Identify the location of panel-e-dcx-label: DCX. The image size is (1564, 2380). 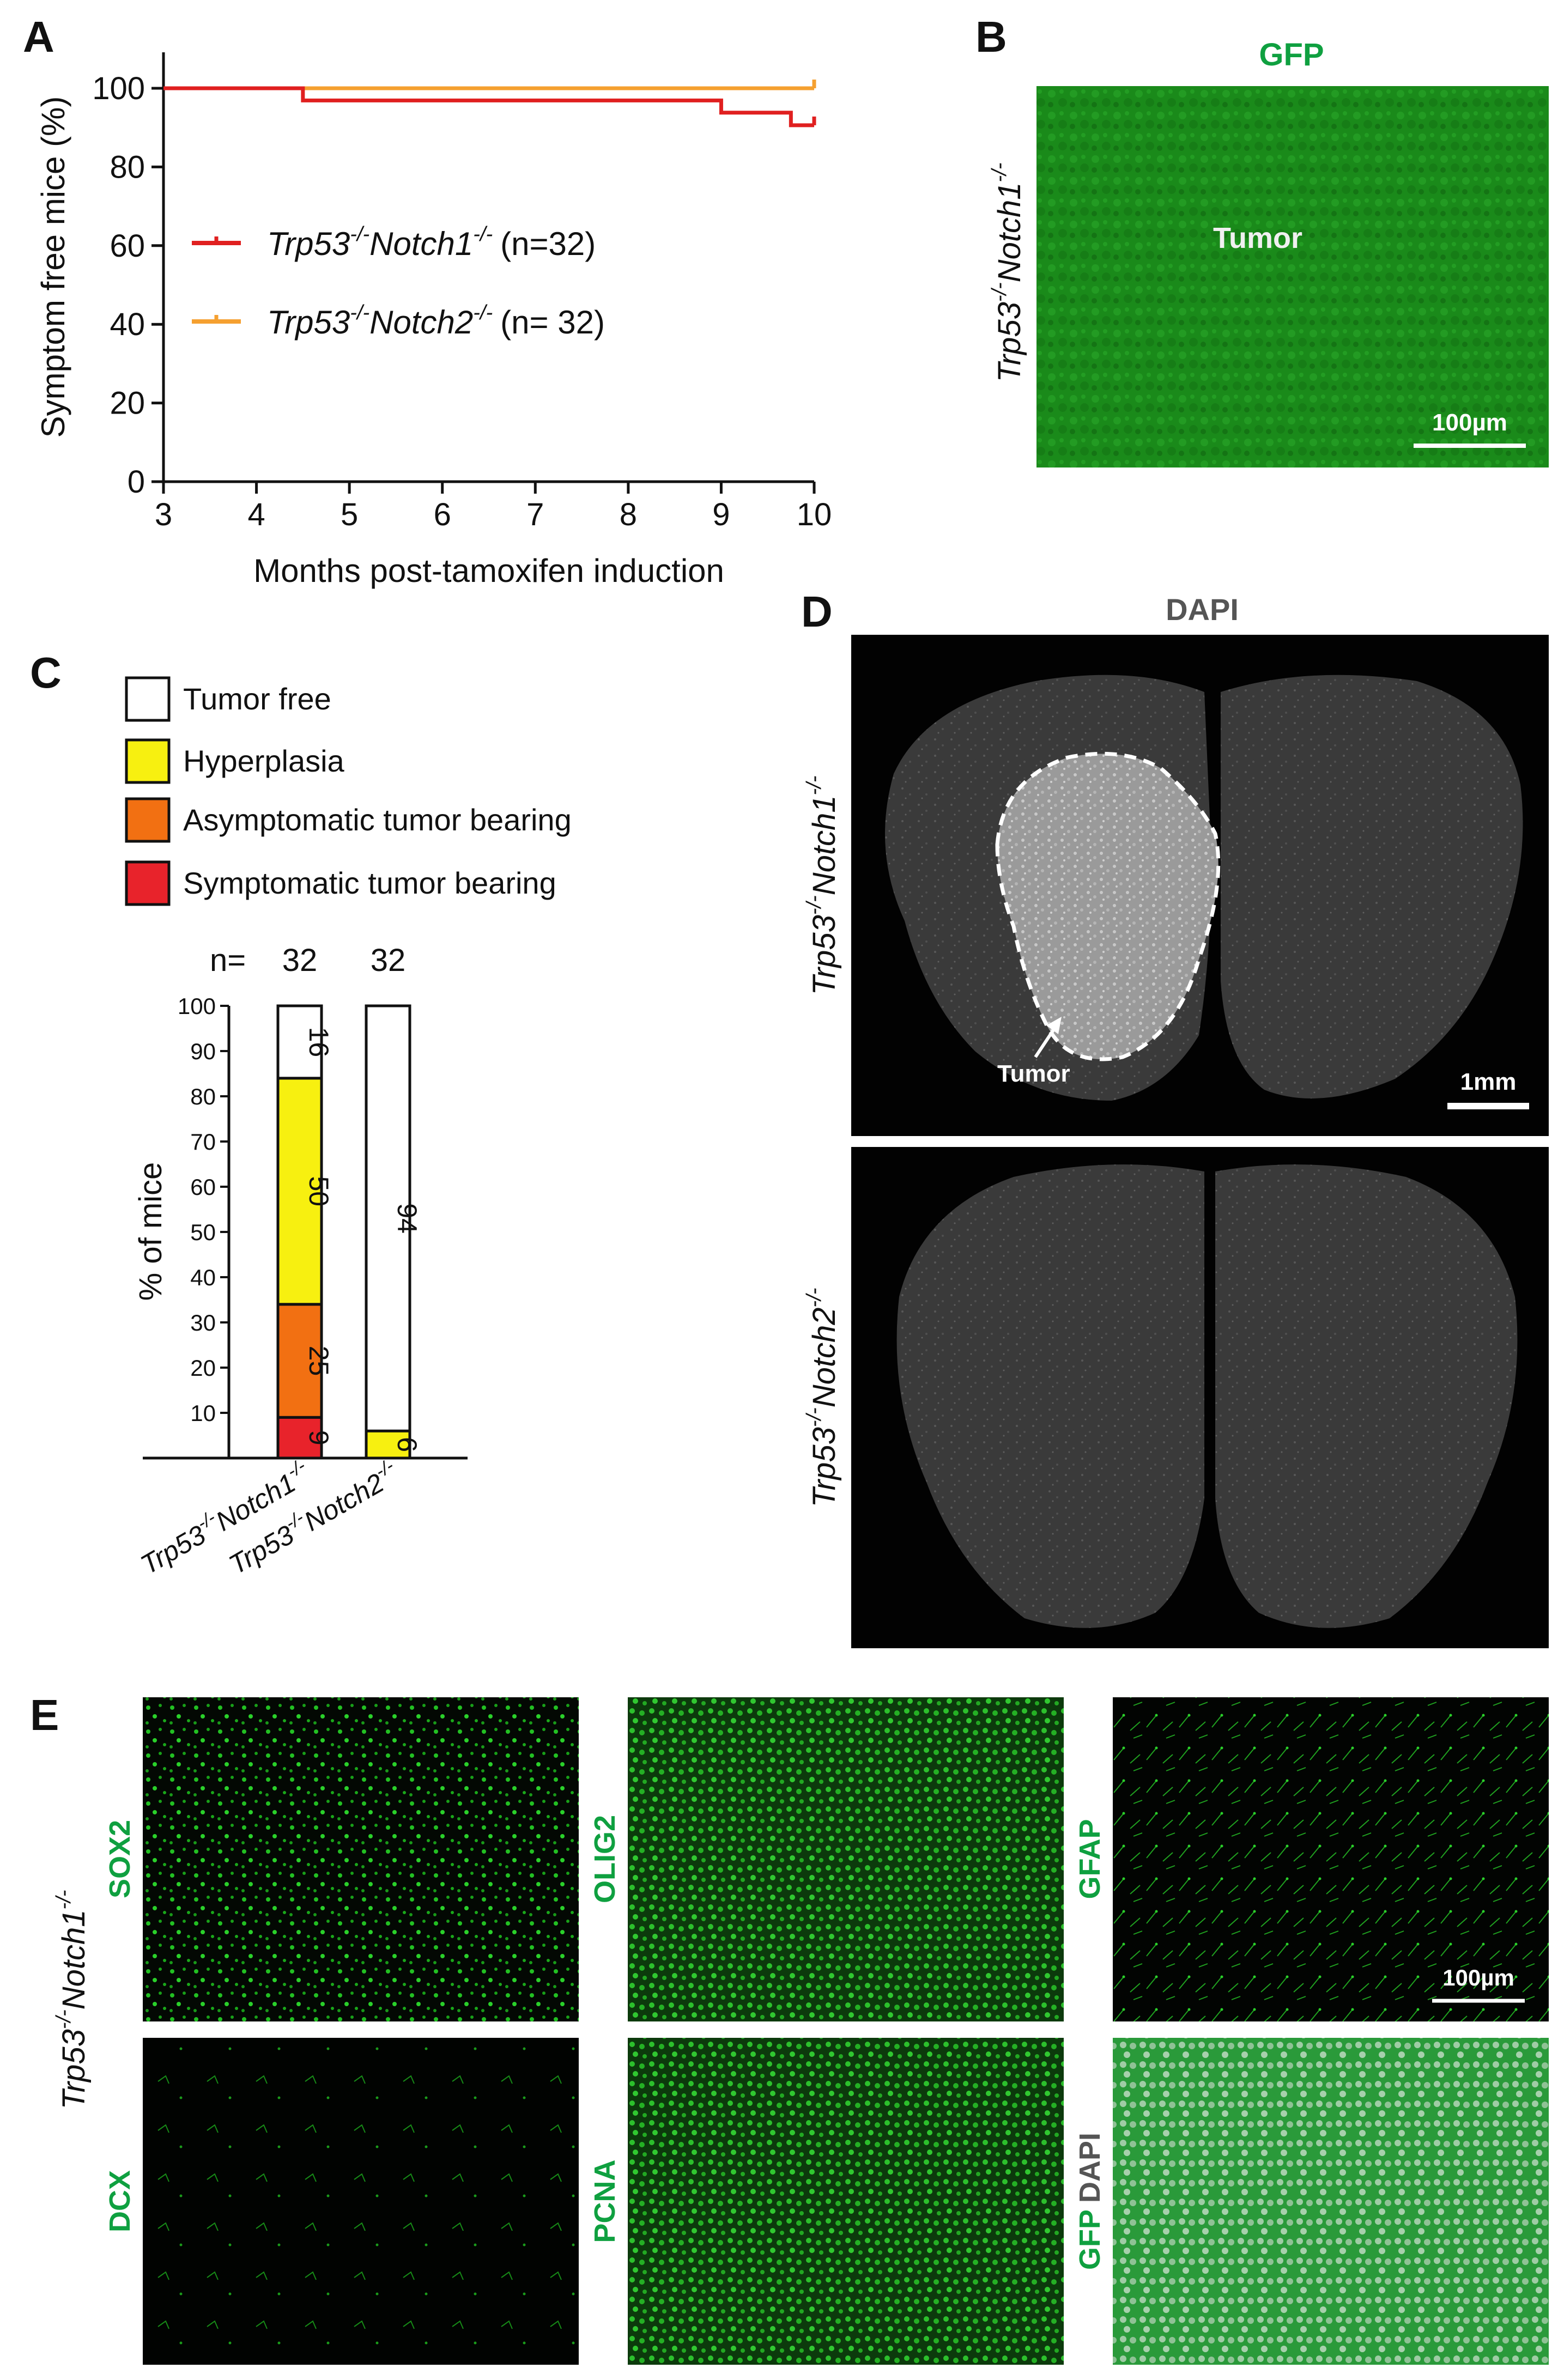
(120, 2201).